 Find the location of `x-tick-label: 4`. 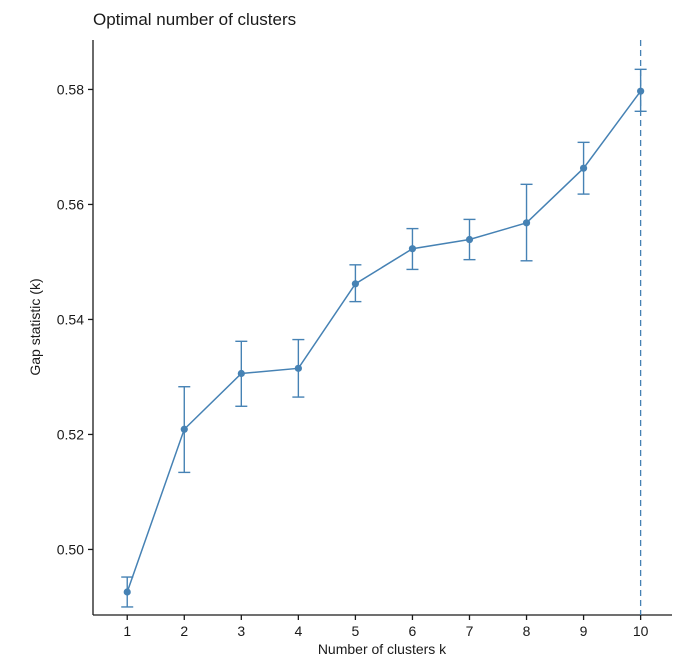

x-tick-label: 4 is located at coordinates (298, 631).